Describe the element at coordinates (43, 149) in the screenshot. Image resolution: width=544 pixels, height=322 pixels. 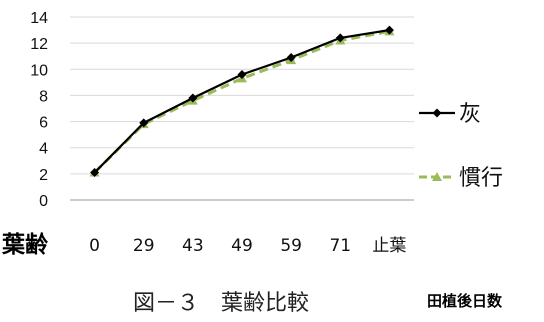
I see `y-tick-label: 4` at that location.